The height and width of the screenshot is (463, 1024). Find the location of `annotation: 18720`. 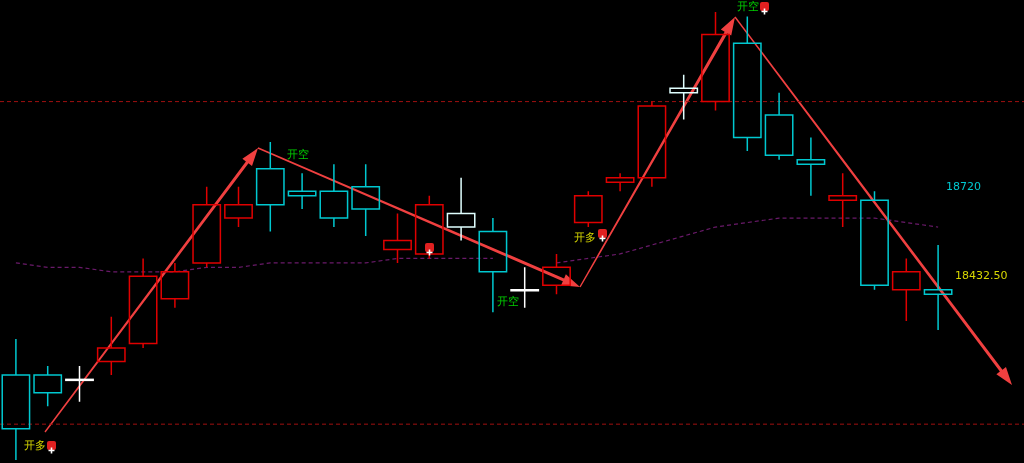

annotation: 18720 is located at coordinates (964, 186).